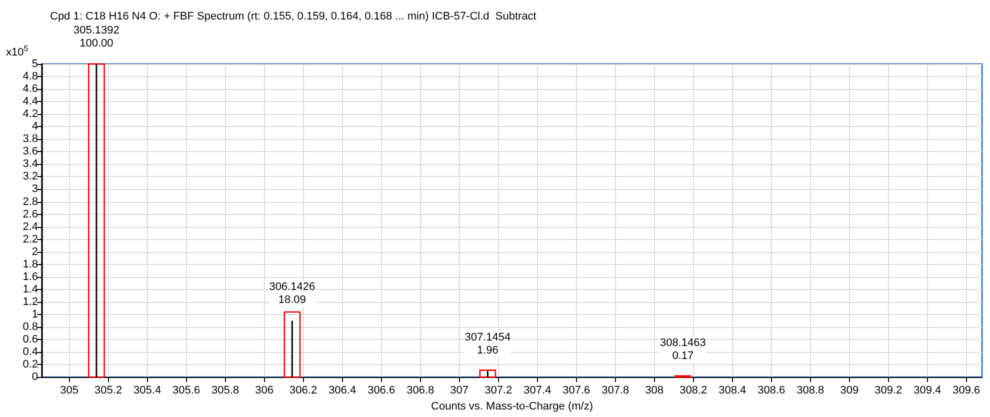 The height and width of the screenshot is (417, 990). Describe the element at coordinates (459, 390) in the screenshot. I see `x-tick-label: 307` at that location.